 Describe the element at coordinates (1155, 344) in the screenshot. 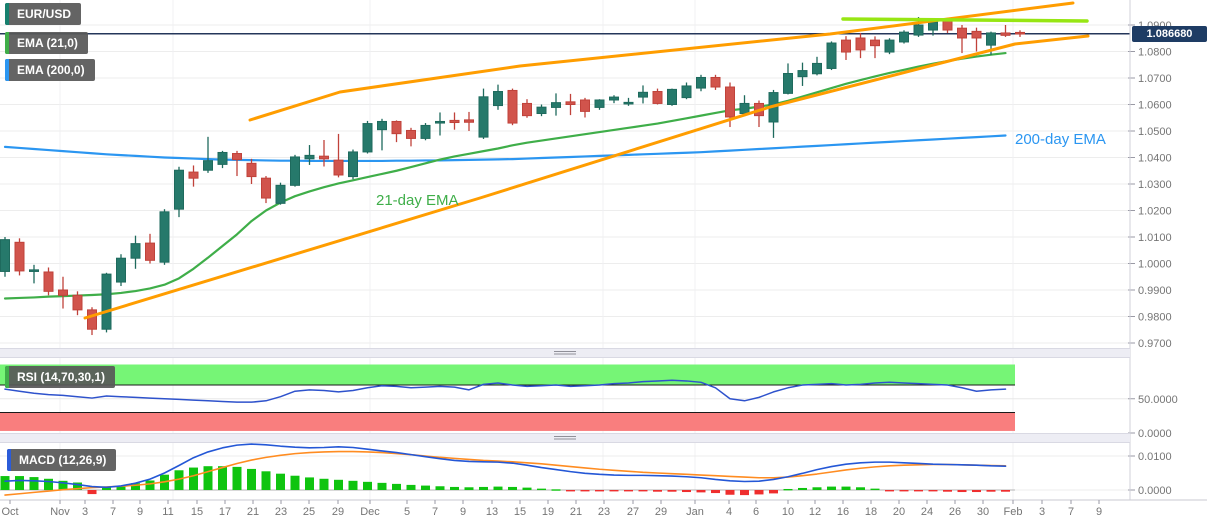

I see `svg-text: 0.9700` at that location.